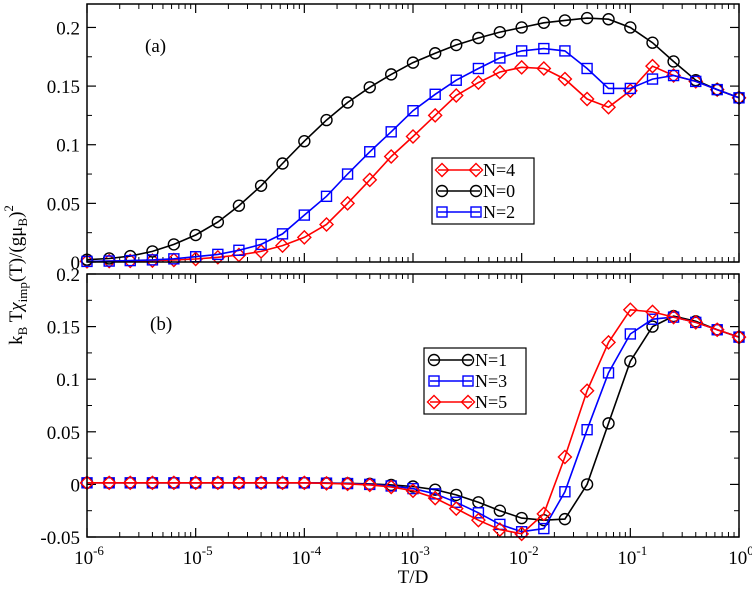  I want to click on panel-a-tag: (a), so click(155, 46).